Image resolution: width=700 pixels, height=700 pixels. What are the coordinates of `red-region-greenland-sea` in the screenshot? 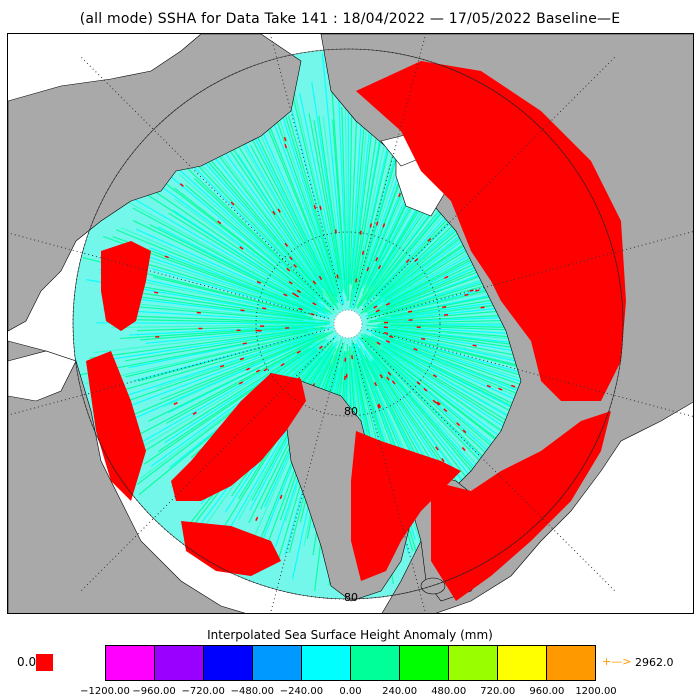 It's located at (406, 506).